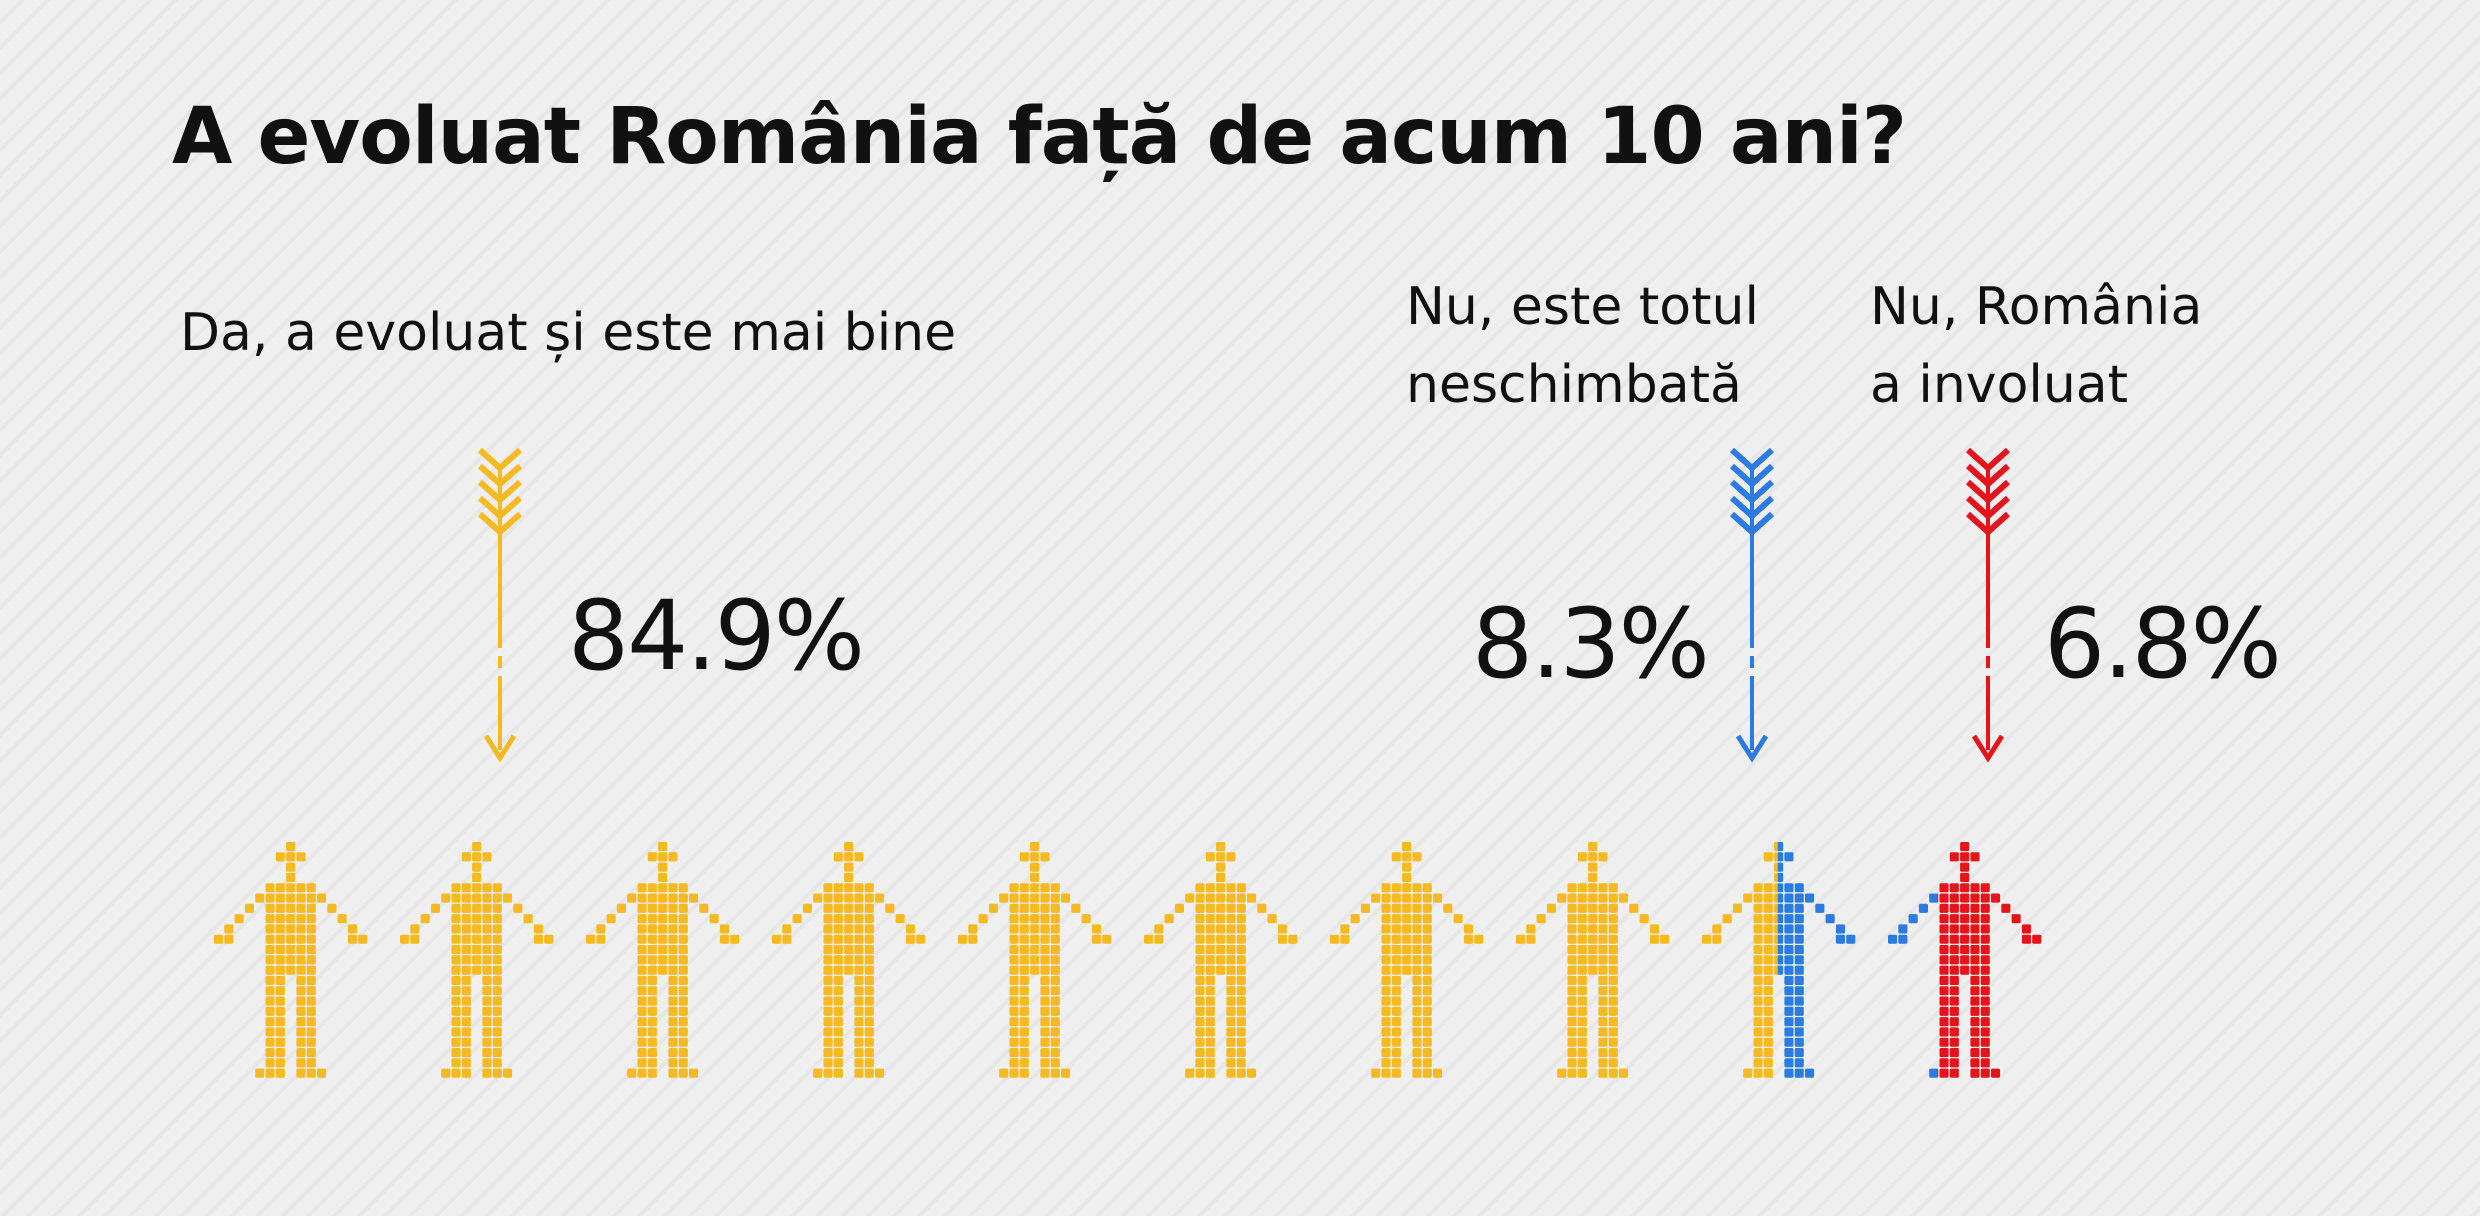 The image size is (2480, 1216). I want to click on label-unchanged-line-2: neschimbată, so click(1574, 385).